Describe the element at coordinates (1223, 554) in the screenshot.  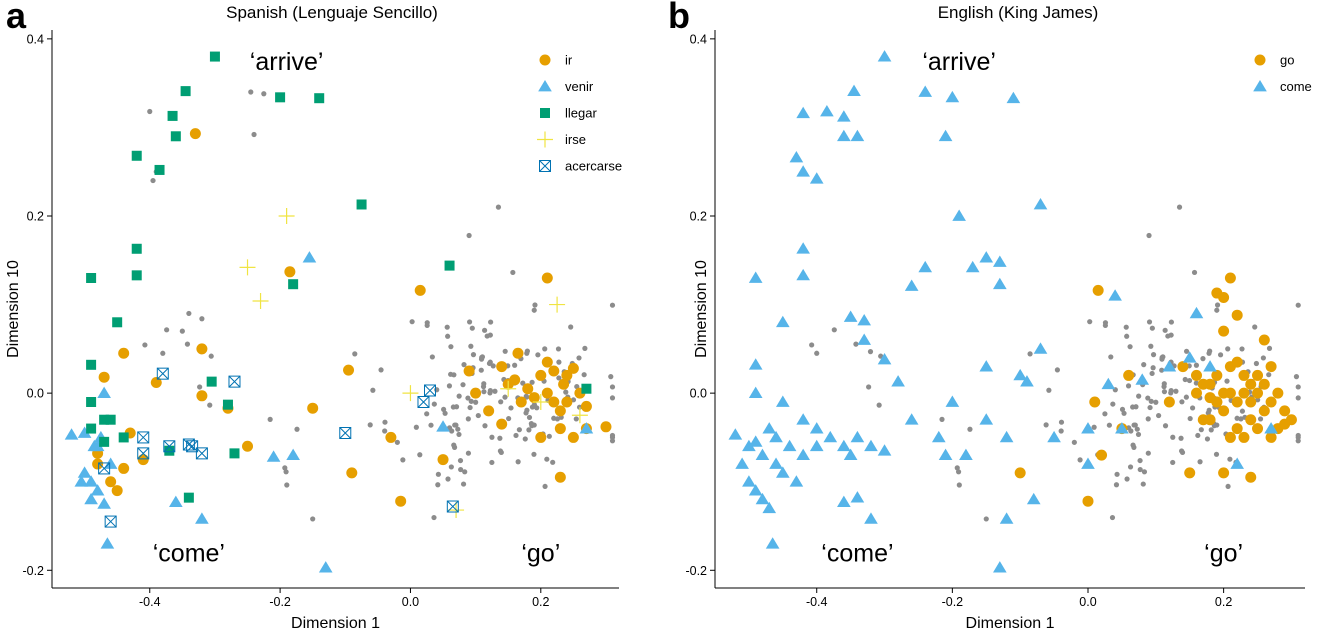
I see `annotation-label: ‘go’` at that location.